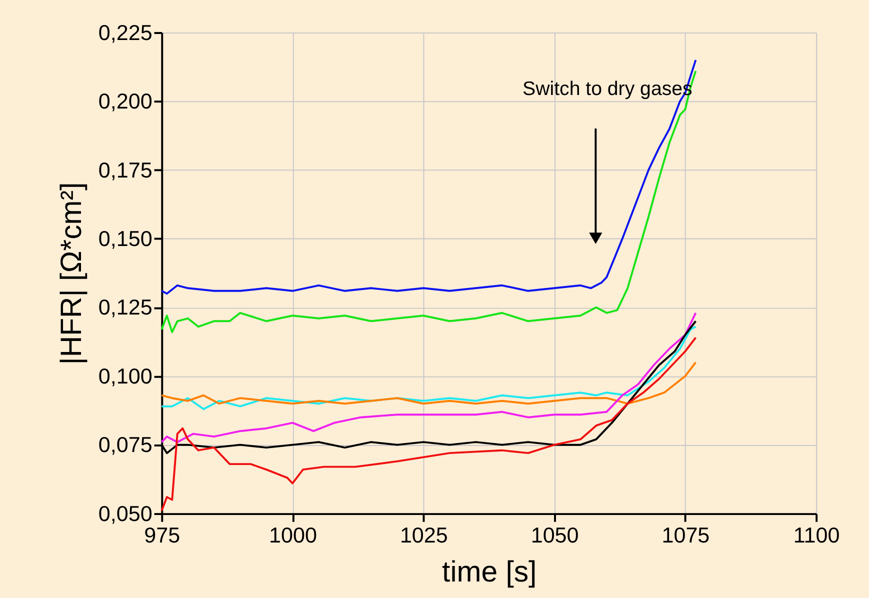 The width and height of the screenshot is (869, 614). I want to click on y-axis-title: |HFR| [Ω*cm²], so click(71, 273).